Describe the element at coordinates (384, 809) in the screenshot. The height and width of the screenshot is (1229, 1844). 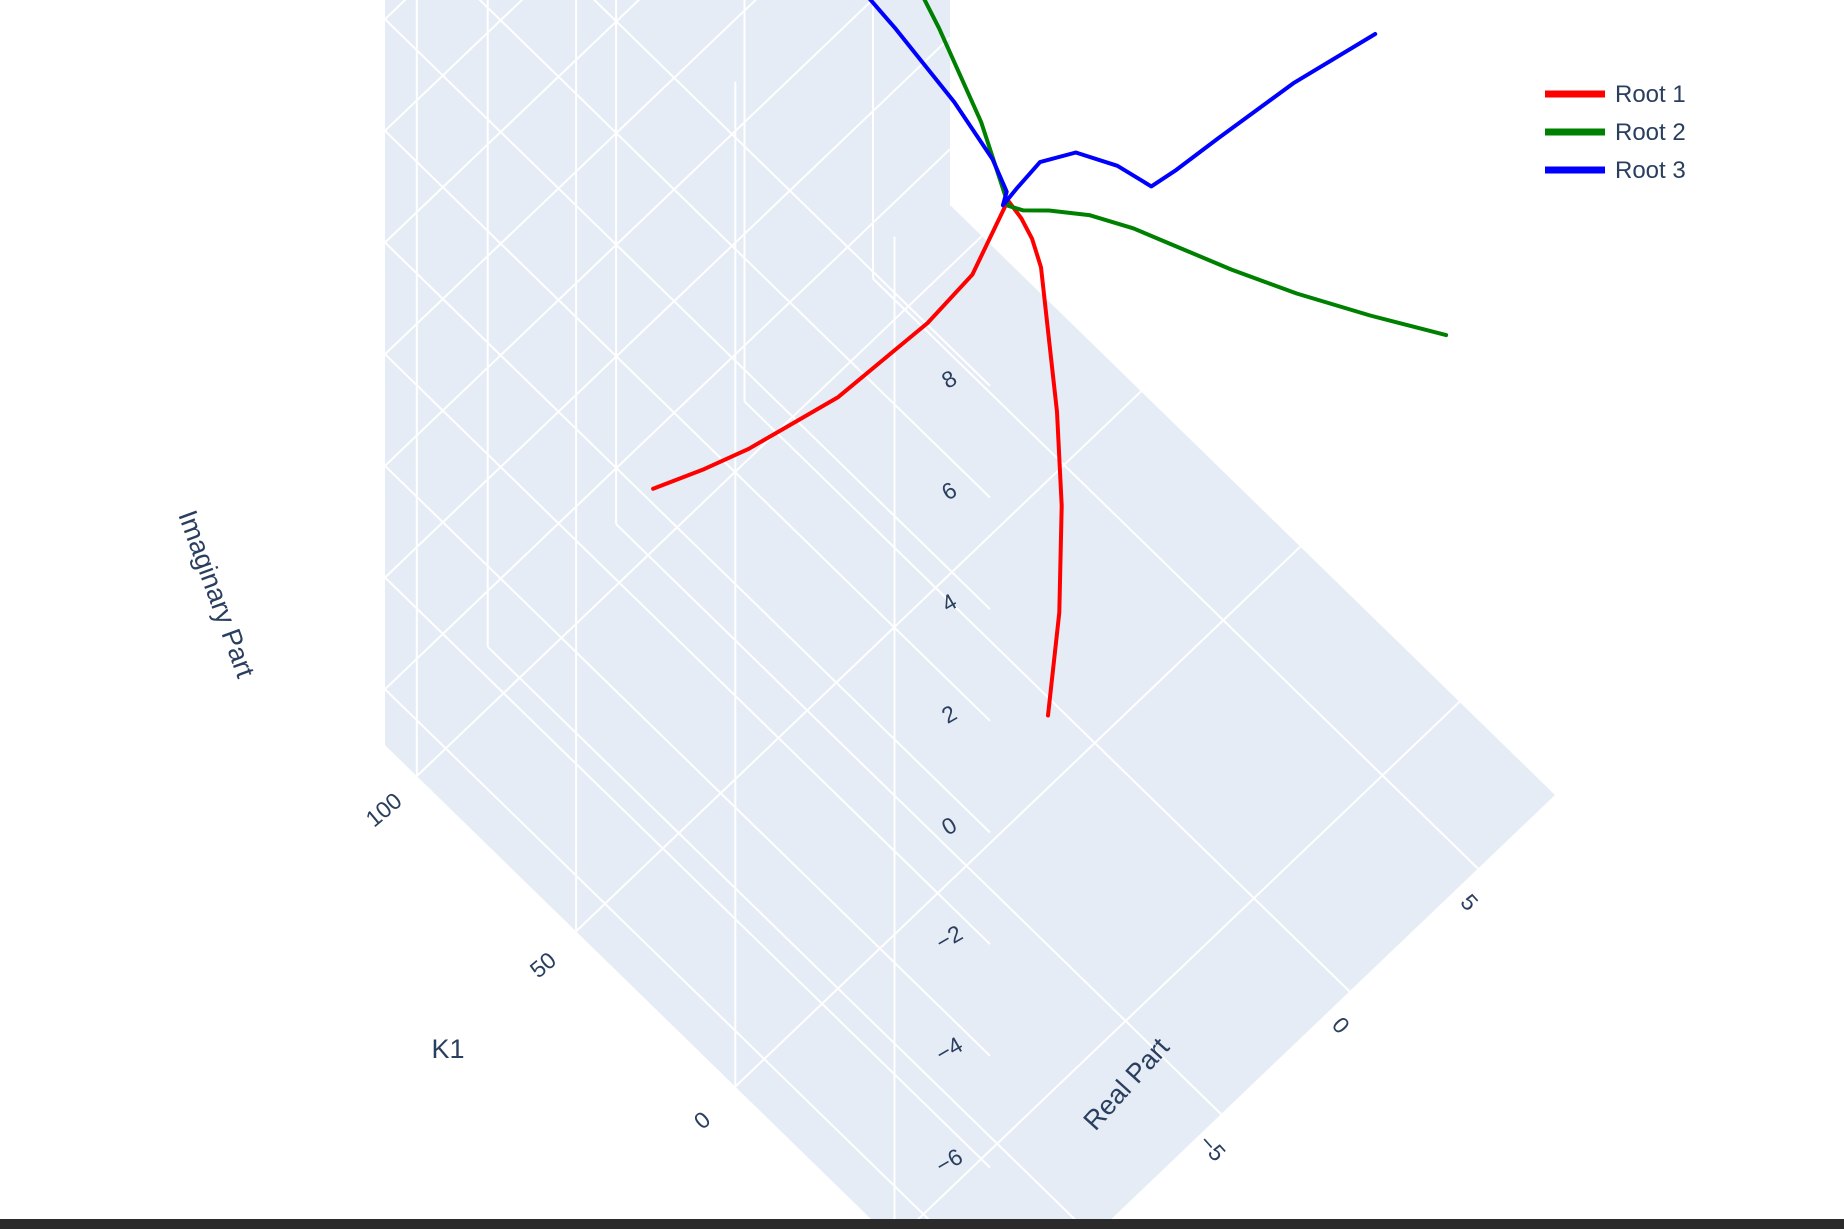
I see `y-tick-label: 100` at that location.